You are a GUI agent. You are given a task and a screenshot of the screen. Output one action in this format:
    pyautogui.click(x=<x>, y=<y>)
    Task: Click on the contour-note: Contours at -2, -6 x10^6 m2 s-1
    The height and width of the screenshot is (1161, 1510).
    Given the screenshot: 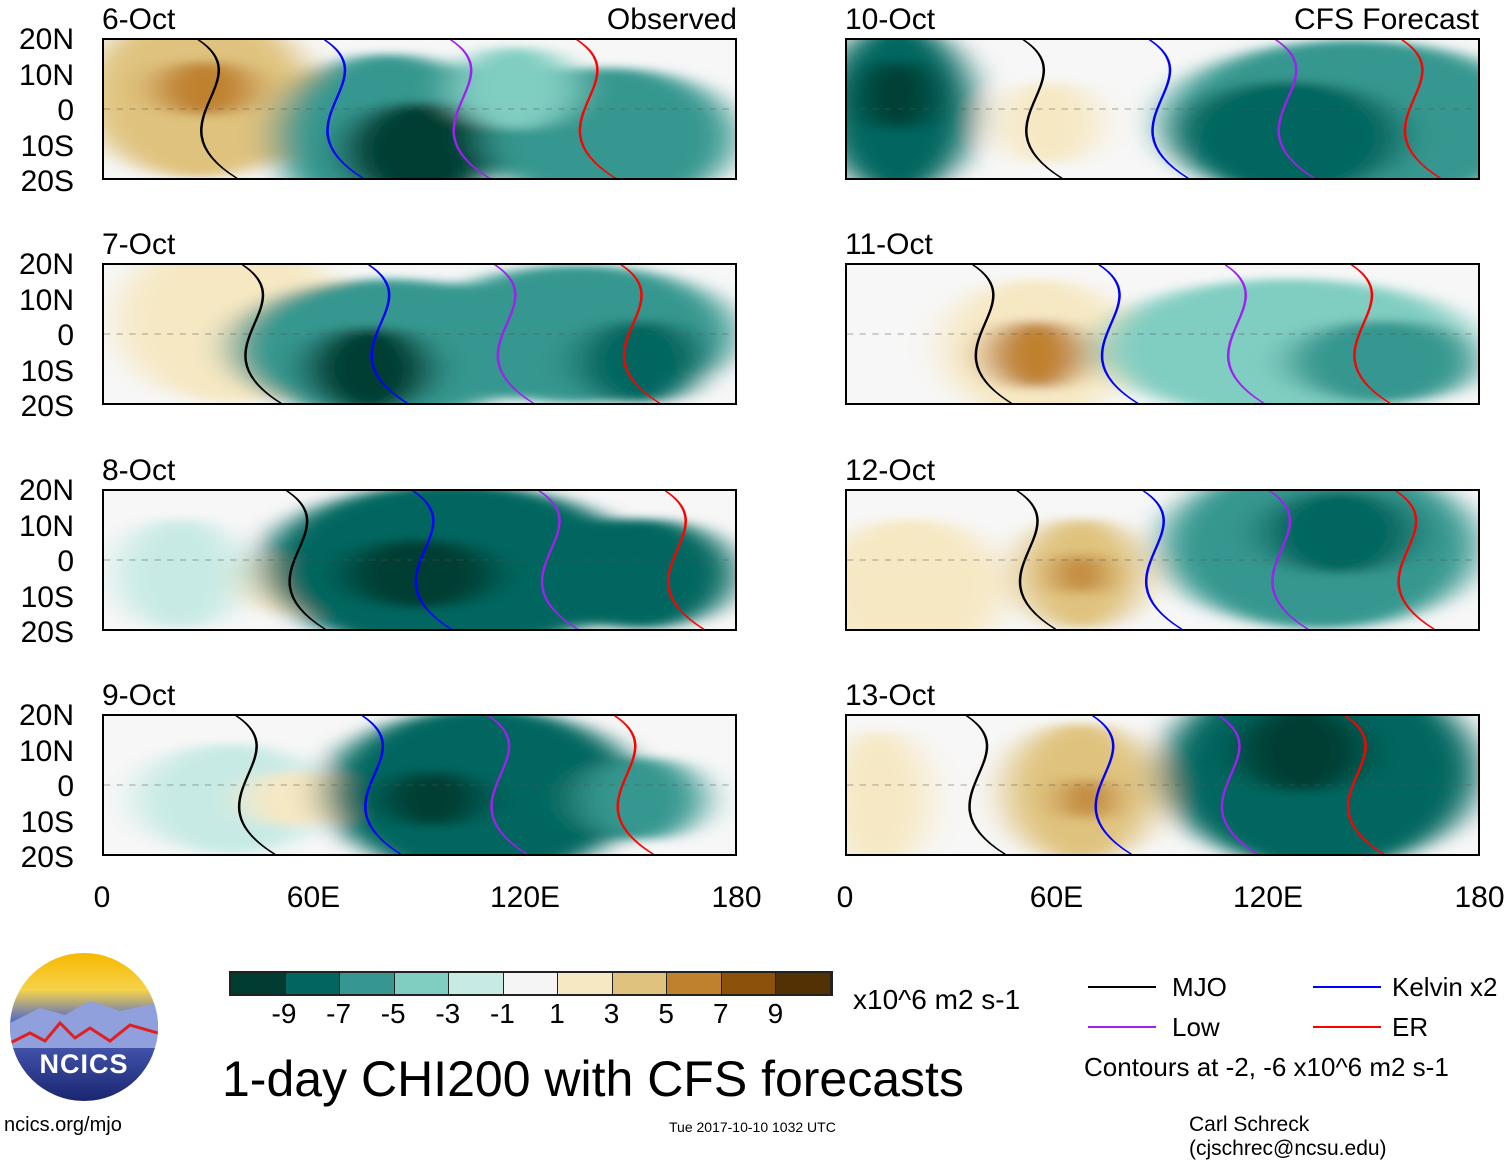 What is the action you would take?
    pyautogui.click(x=1266, y=1067)
    